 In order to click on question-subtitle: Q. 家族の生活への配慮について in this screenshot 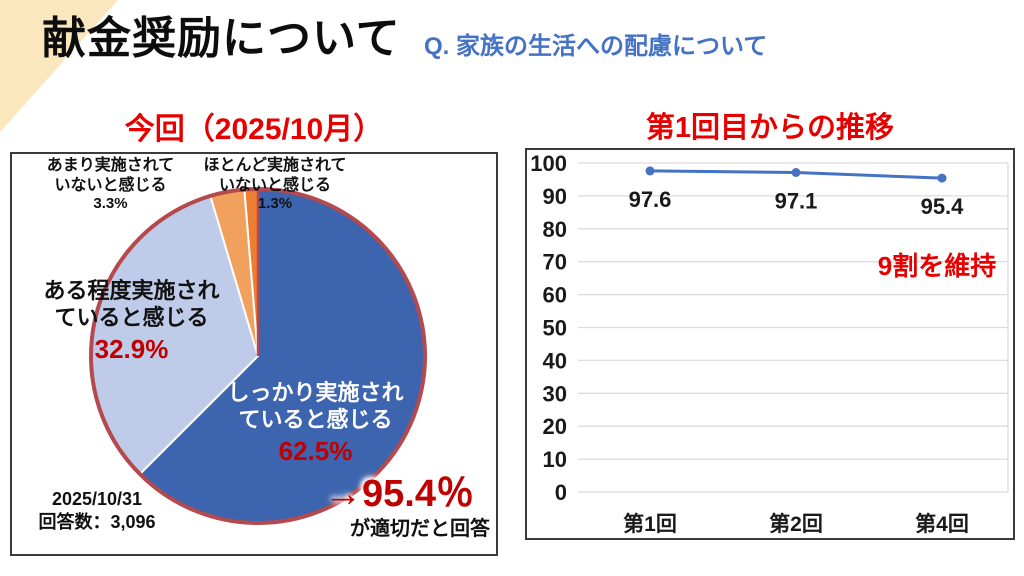, I will do `click(596, 46)`.